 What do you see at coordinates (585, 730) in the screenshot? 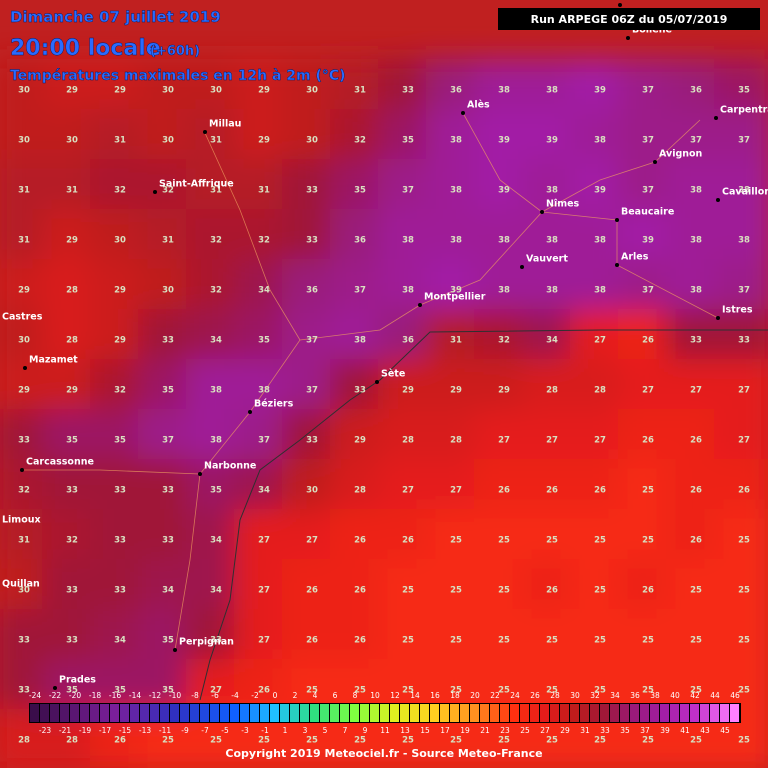
I see `colorbar-label: 31` at bounding box center [585, 730].